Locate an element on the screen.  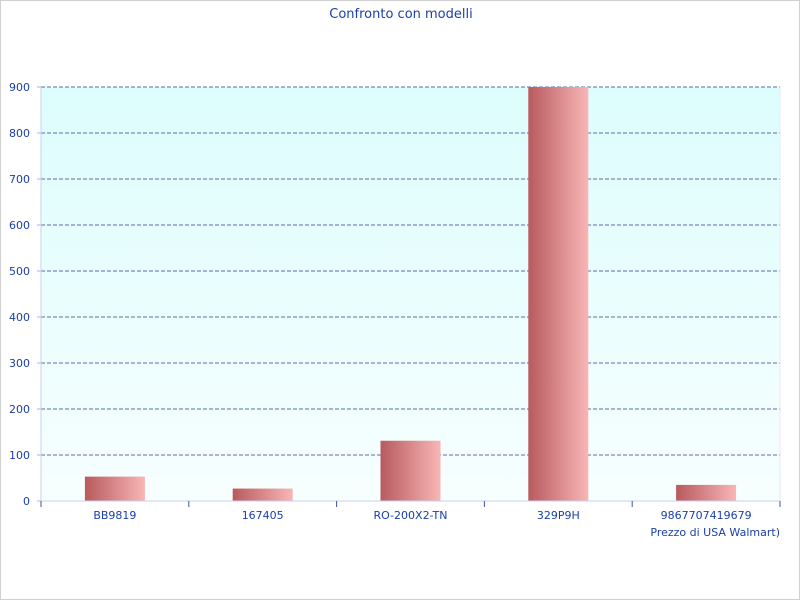
y-tick-label: 600 is located at coordinates (19, 225).